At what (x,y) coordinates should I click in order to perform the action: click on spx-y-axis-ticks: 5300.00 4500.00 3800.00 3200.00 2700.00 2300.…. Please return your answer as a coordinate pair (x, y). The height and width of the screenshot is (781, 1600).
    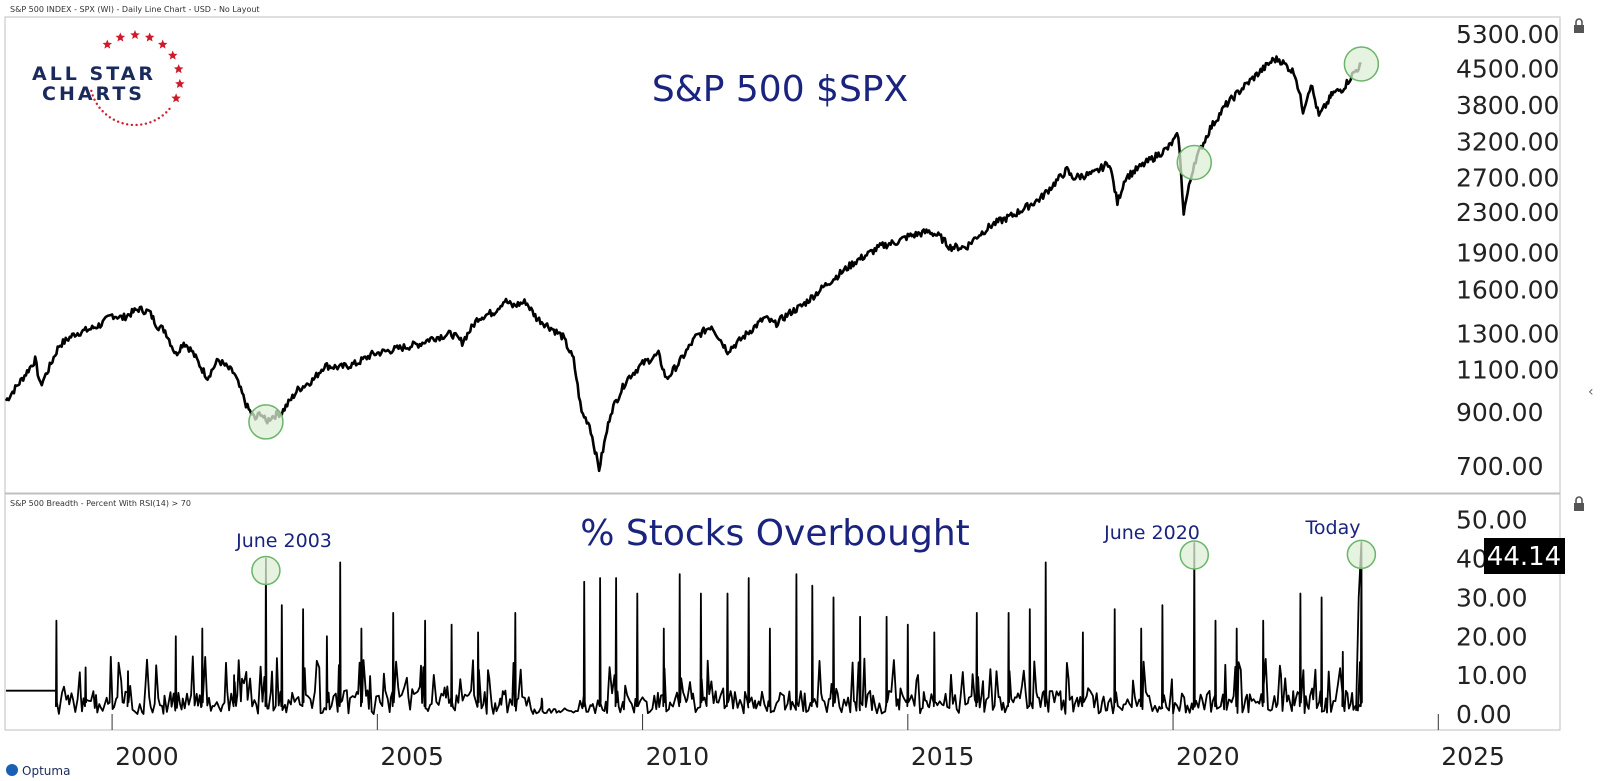
    Looking at the image, I should click on (1507, 250).